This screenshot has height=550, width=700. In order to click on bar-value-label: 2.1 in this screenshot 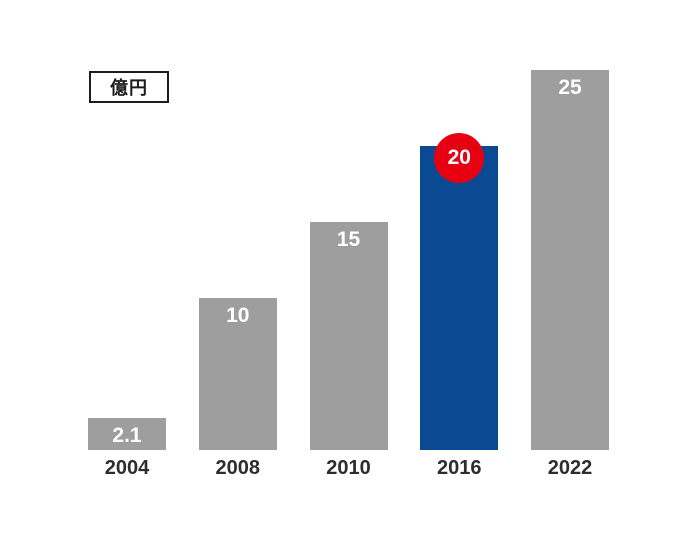, I will do `click(127, 435)`.